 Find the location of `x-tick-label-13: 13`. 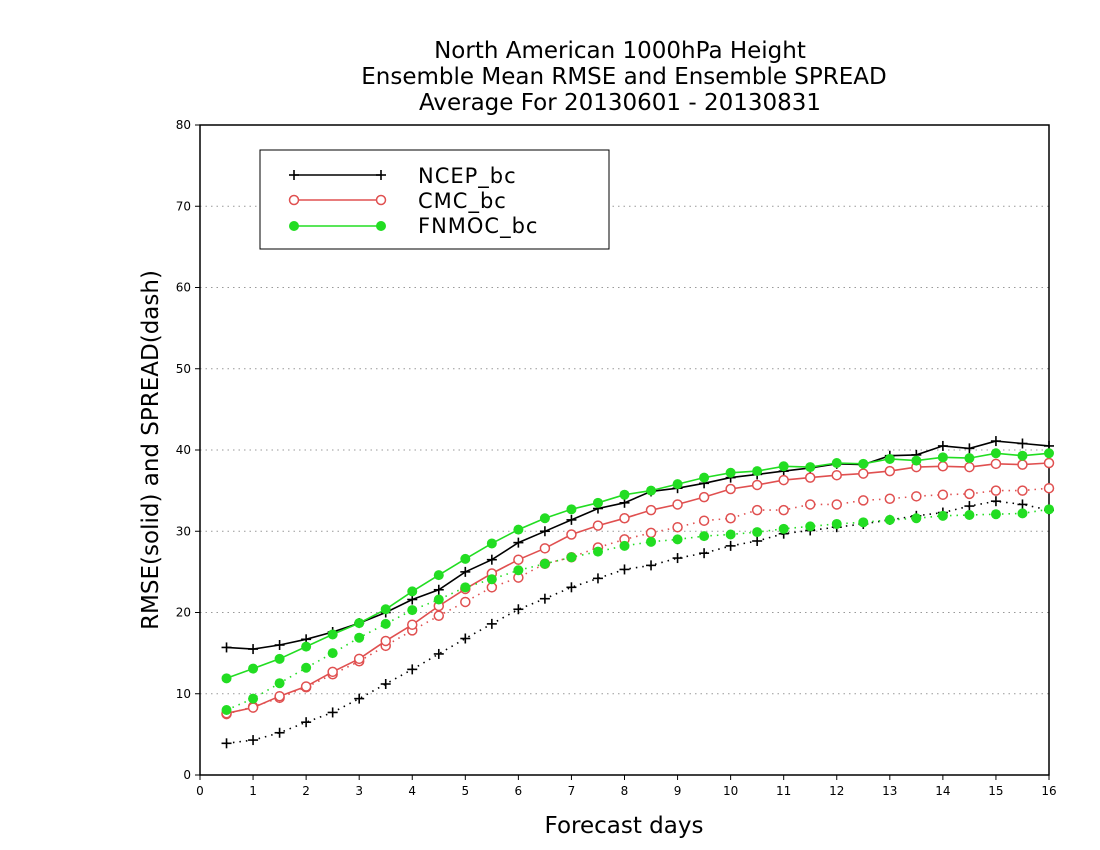

x-tick-label-13: 13 is located at coordinates (889, 791).